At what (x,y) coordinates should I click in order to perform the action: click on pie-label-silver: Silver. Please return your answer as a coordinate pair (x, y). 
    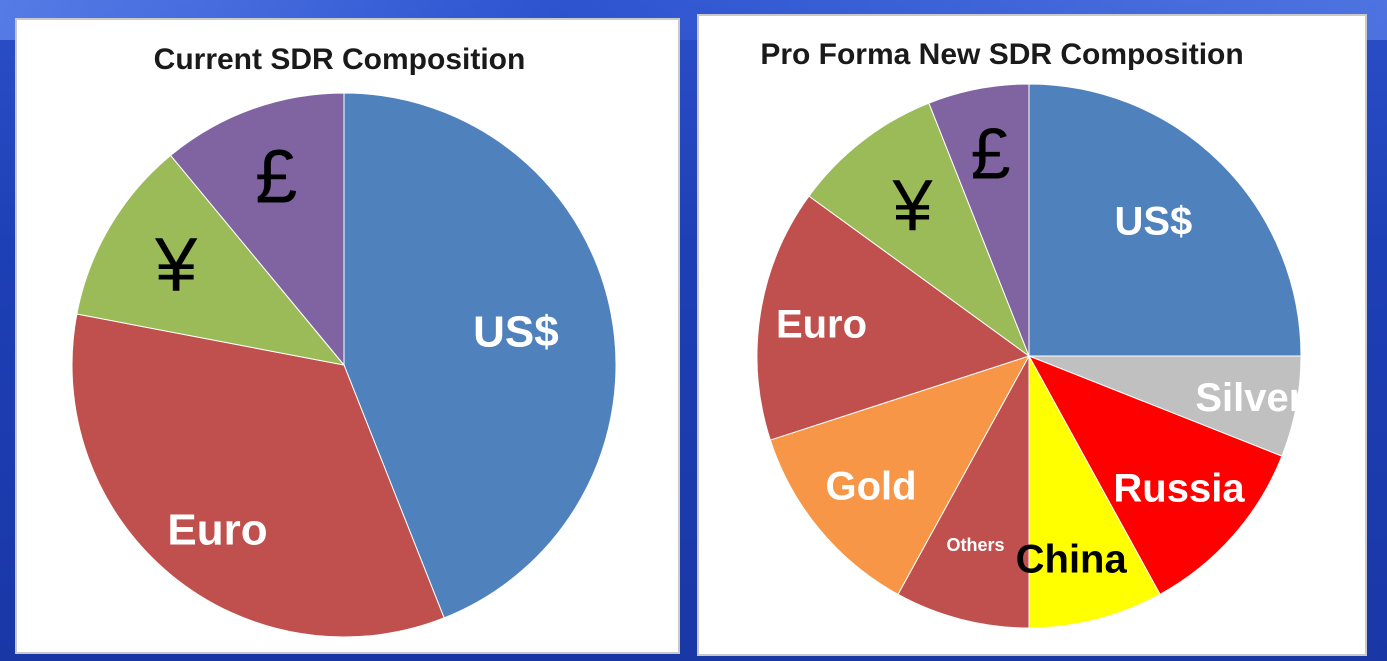
    Looking at the image, I should click on (1249, 398).